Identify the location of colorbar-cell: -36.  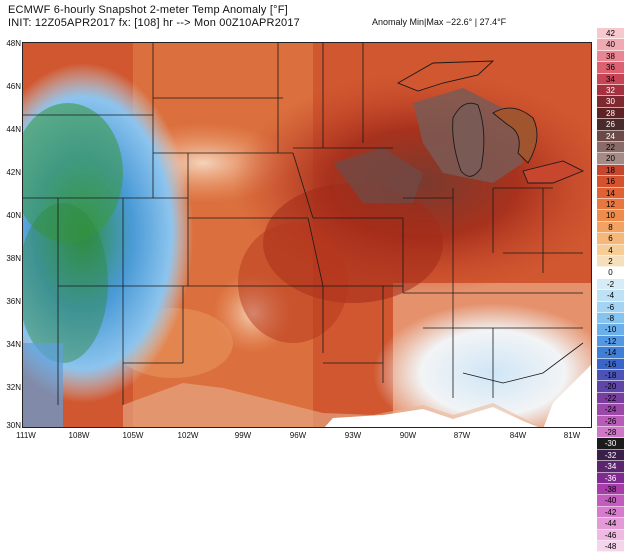
(610, 478).